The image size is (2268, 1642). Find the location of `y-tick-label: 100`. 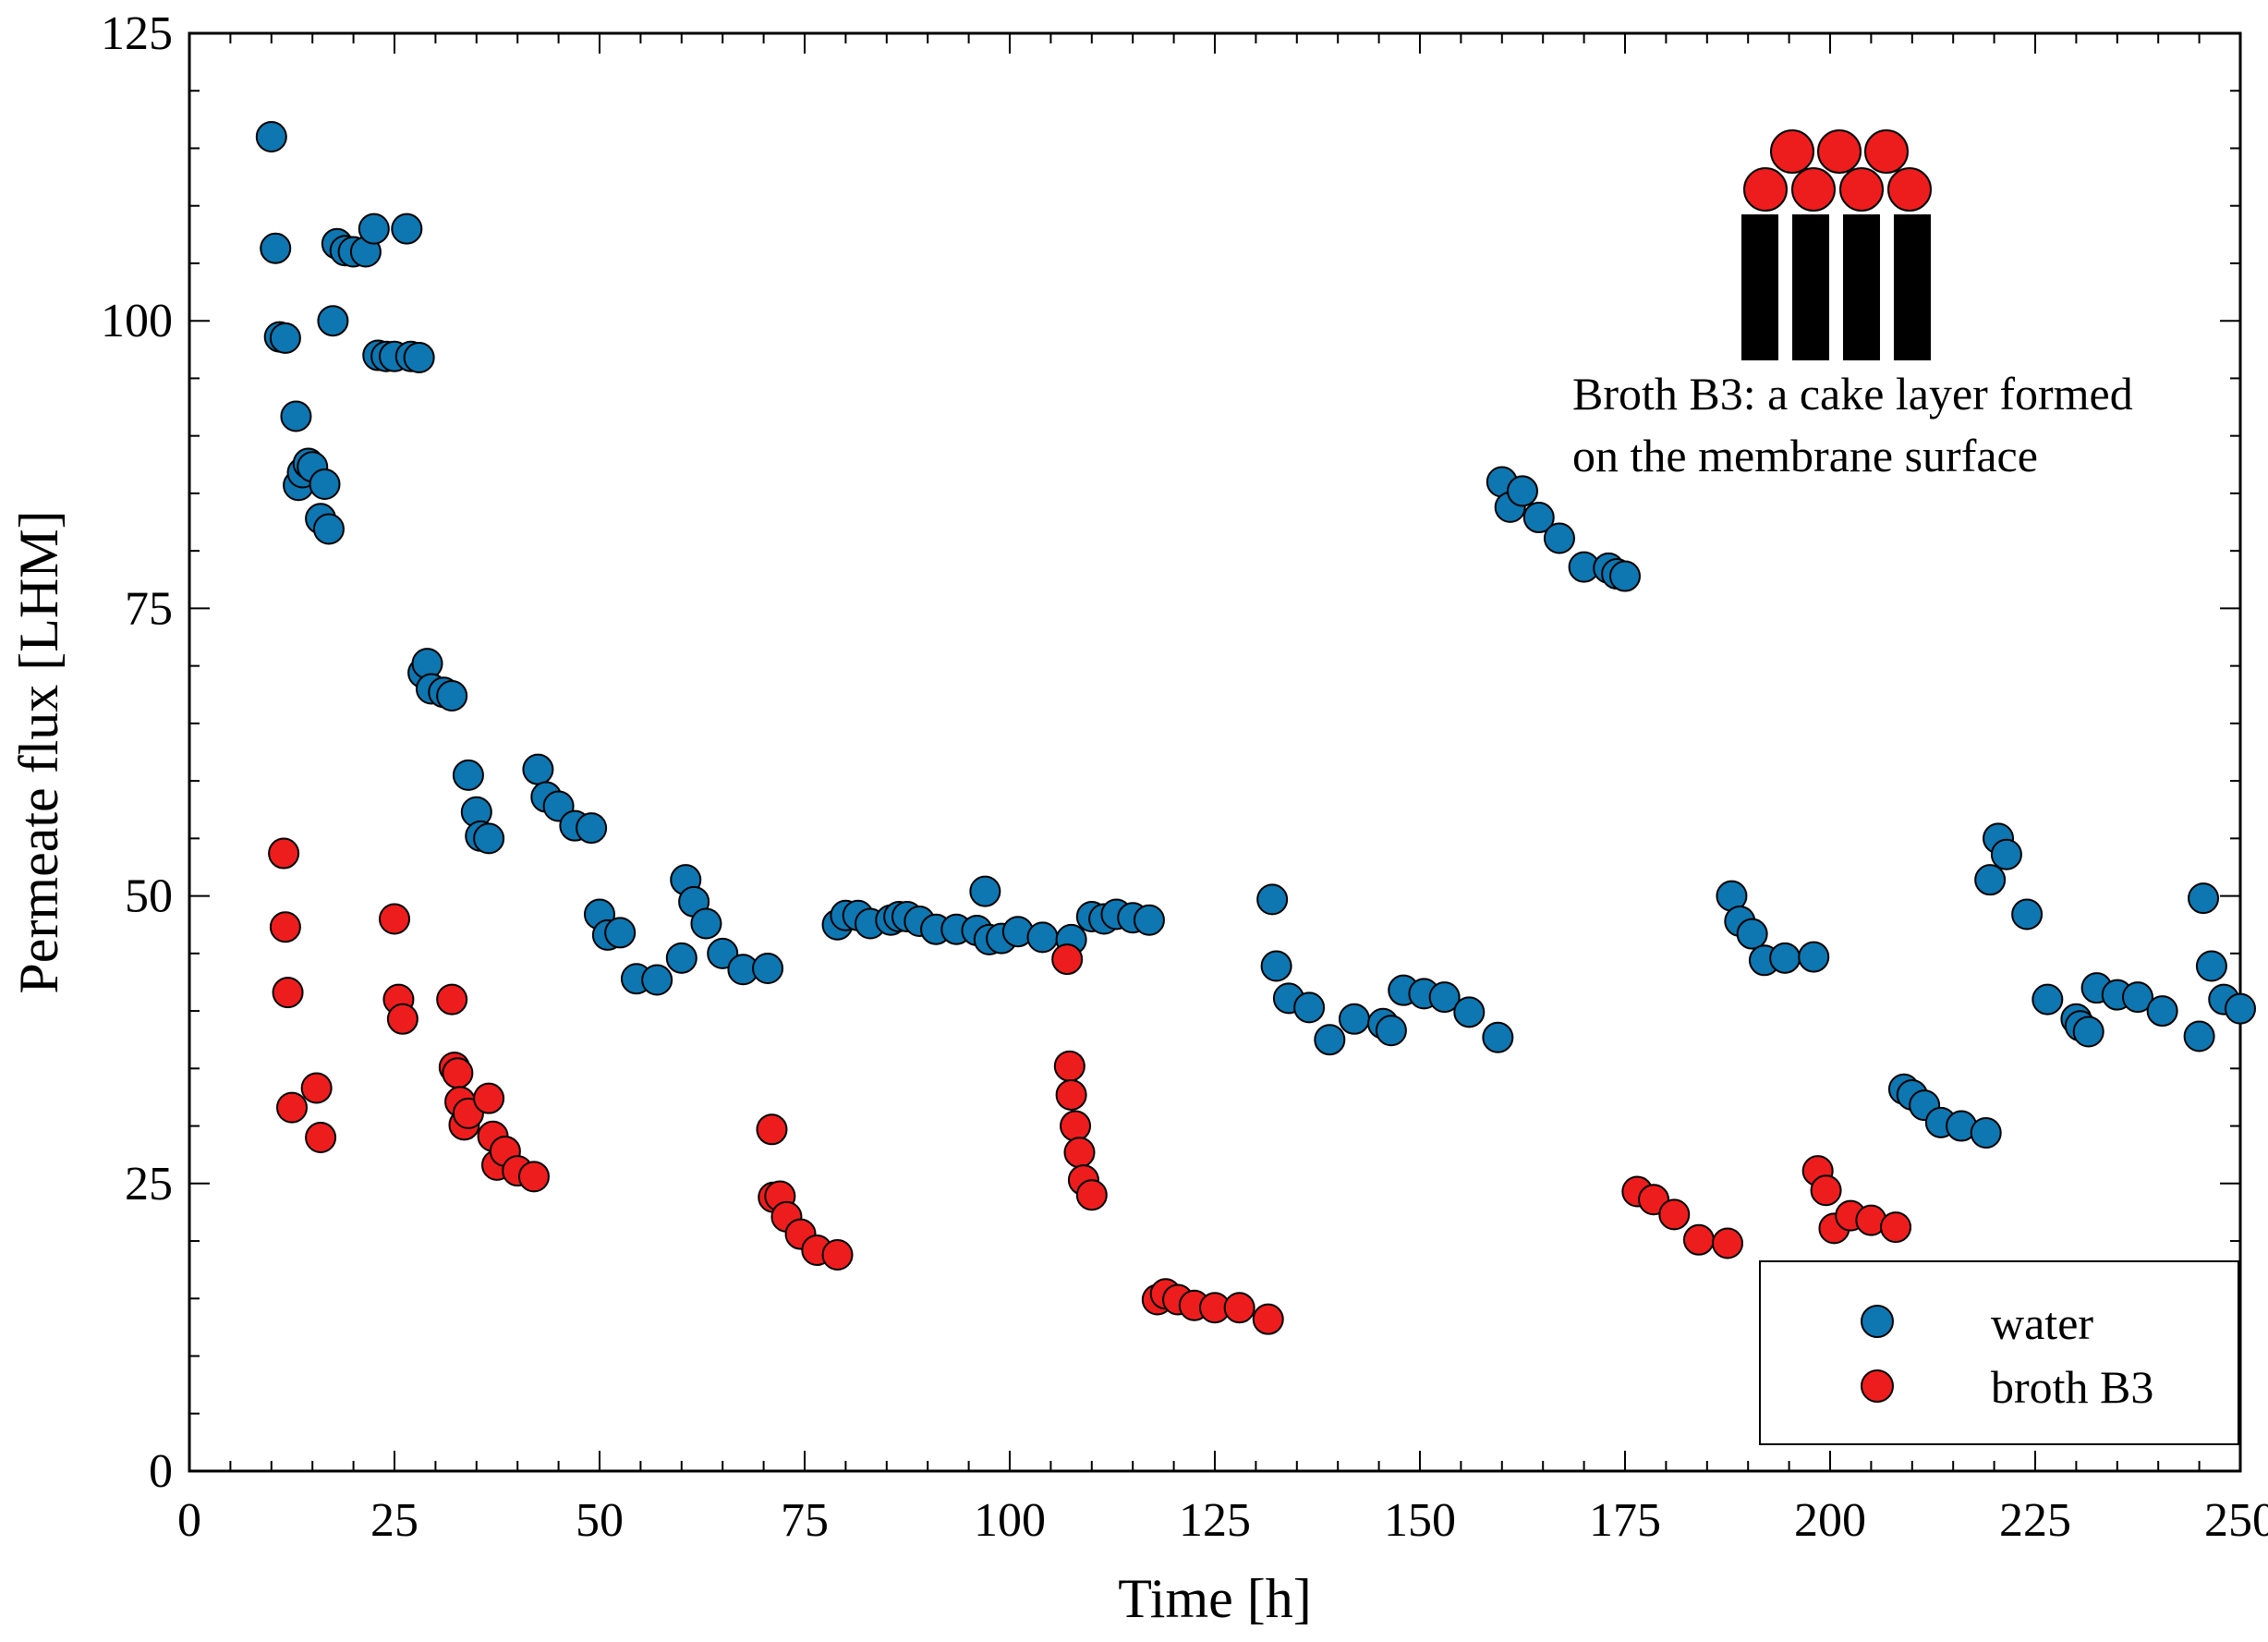

y-tick-label: 100 is located at coordinates (137, 321).